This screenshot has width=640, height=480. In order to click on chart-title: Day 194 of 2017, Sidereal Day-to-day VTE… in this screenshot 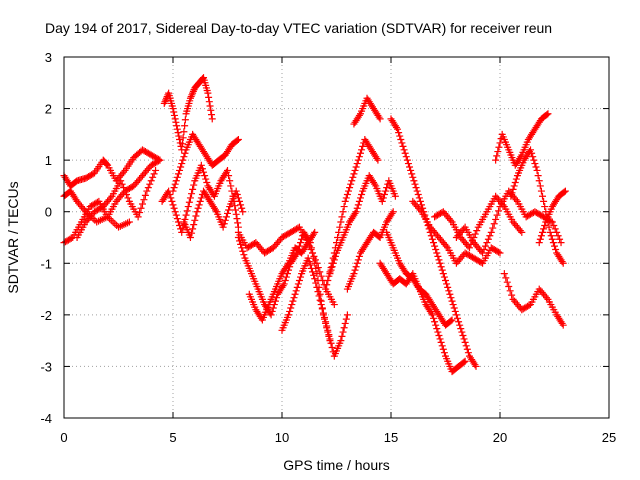, I will do `click(298, 28)`.